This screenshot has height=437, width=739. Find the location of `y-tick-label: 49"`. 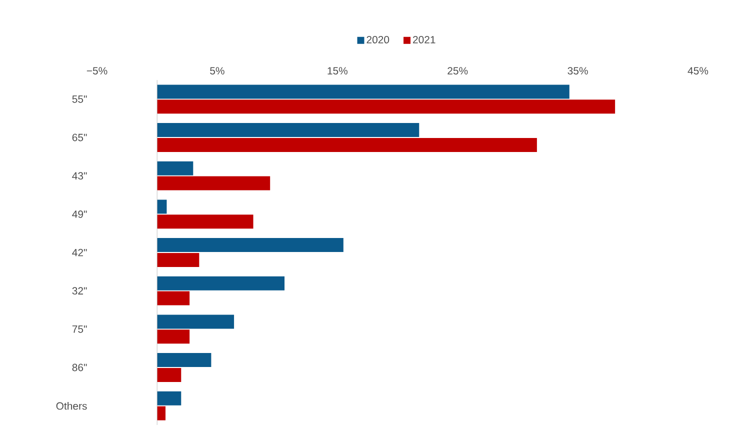

y-tick-label: 49" is located at coordinates (79, 214).